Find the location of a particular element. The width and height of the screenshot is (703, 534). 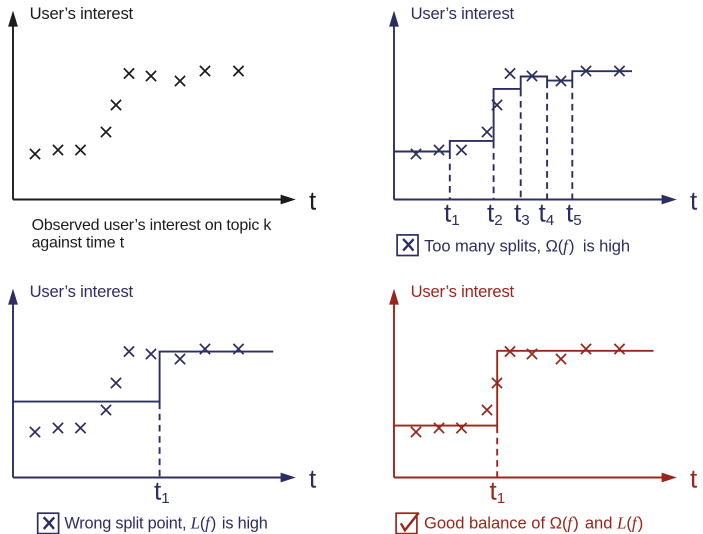

svg-text: against time t is located at coordinates (78, 242).